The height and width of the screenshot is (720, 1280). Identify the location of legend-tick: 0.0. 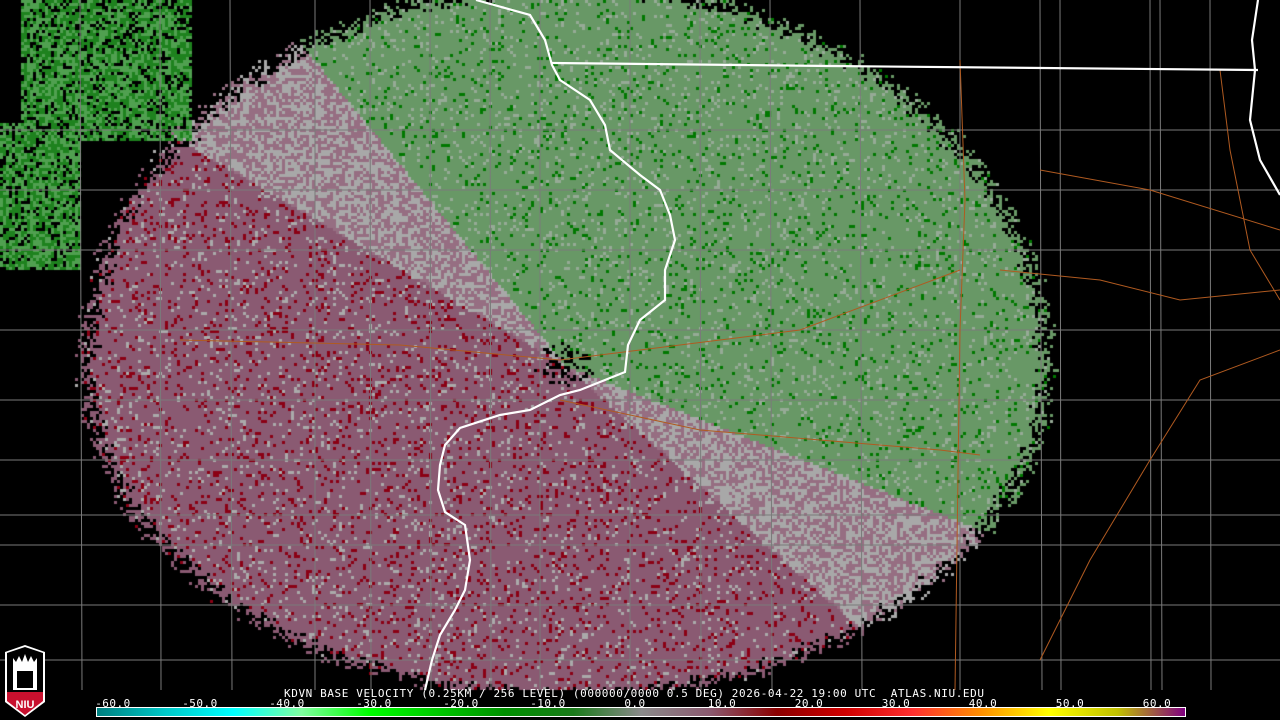
(635, 703).